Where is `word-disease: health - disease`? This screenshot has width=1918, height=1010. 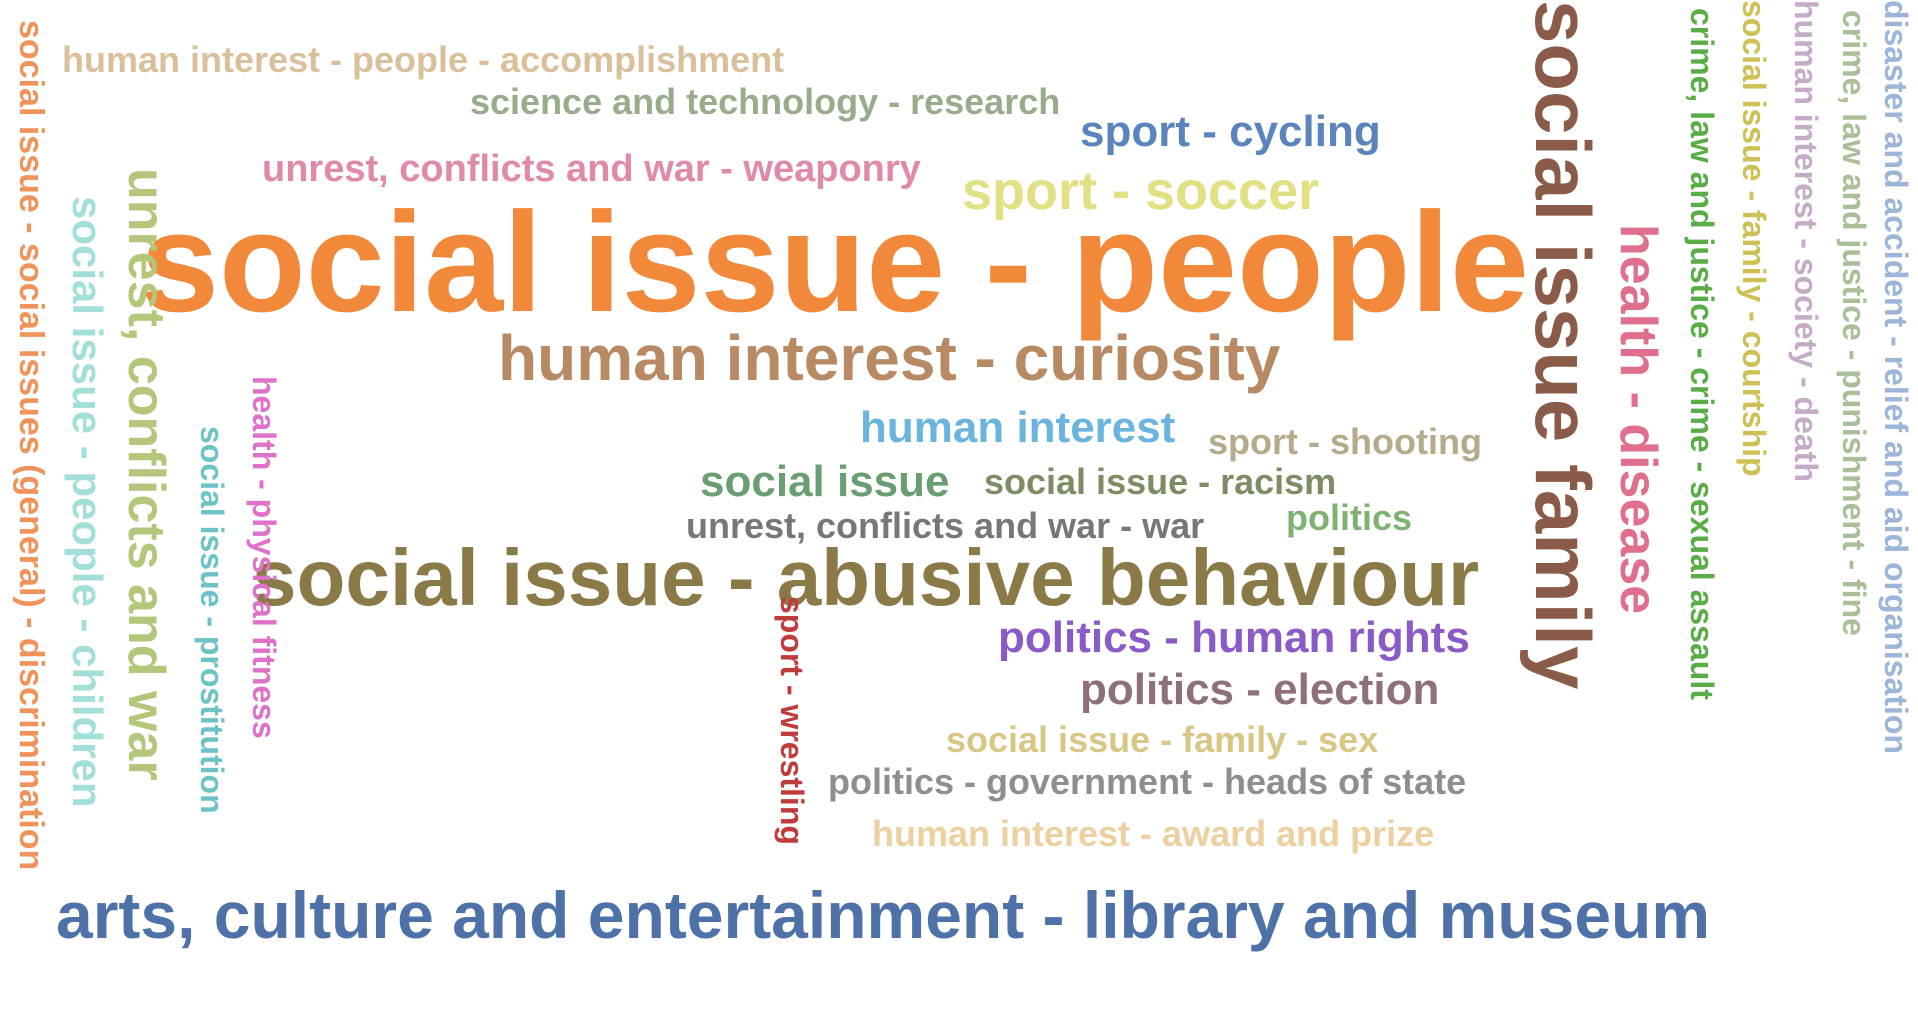 word-disease: health - disease is located at coordinates (1638, 419).